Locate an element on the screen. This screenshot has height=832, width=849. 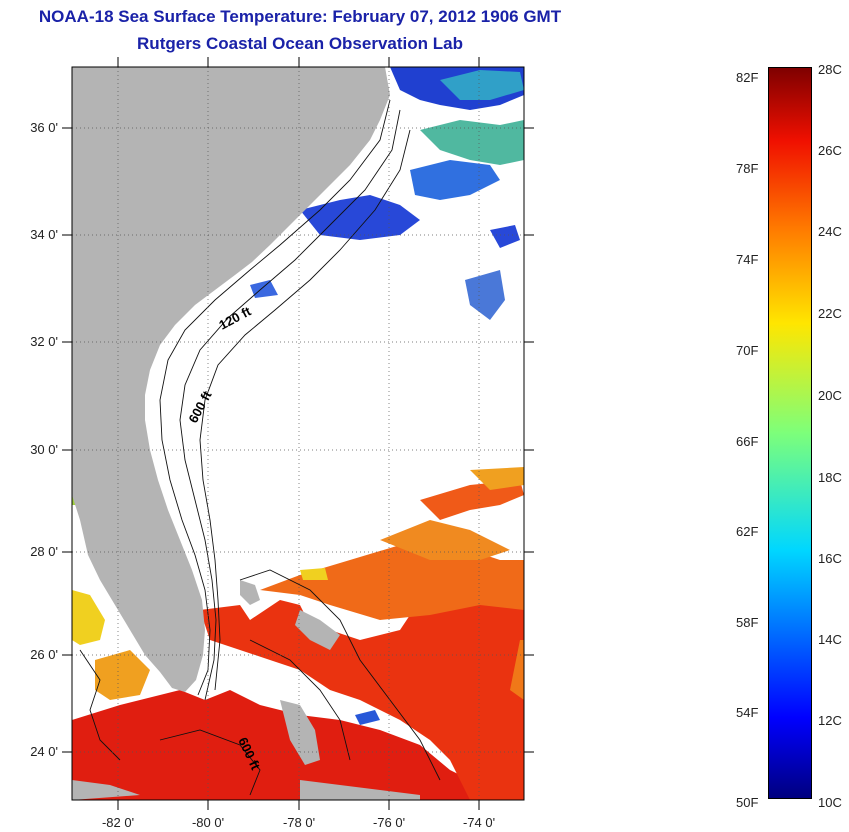
colorbar-label-f: 66F is located at coordinates (747, 441).